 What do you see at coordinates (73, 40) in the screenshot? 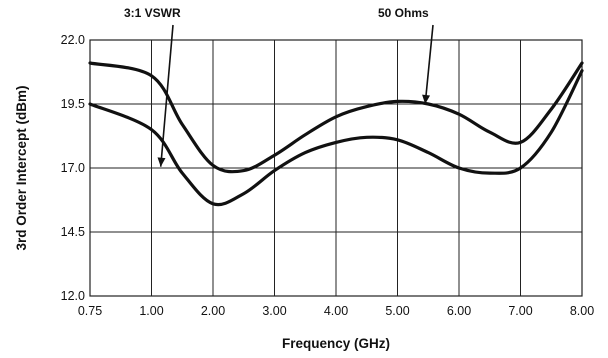
I see `y-tick-label: 22.0` at bounding box center [73, 40].